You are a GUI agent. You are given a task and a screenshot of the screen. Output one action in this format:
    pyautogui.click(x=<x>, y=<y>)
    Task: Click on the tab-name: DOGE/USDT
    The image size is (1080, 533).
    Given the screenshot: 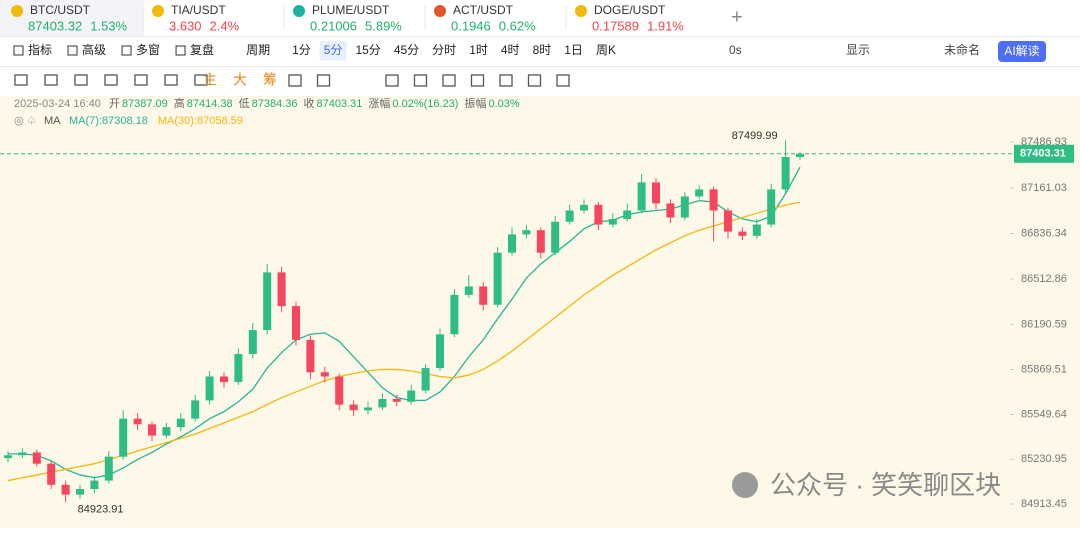 What is the action you would take?
    pyautogui.click(x=630, y=10)
    